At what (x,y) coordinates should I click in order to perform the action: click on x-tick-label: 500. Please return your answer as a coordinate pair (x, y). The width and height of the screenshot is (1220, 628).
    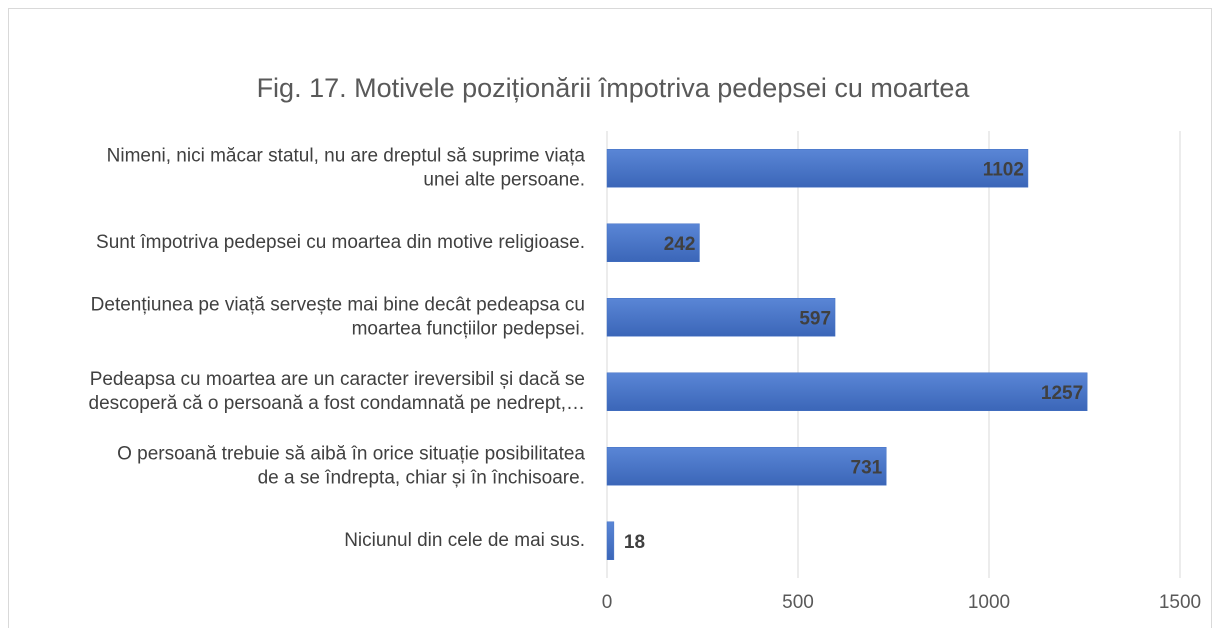
    Looking at the image, I should click on (798, 602).